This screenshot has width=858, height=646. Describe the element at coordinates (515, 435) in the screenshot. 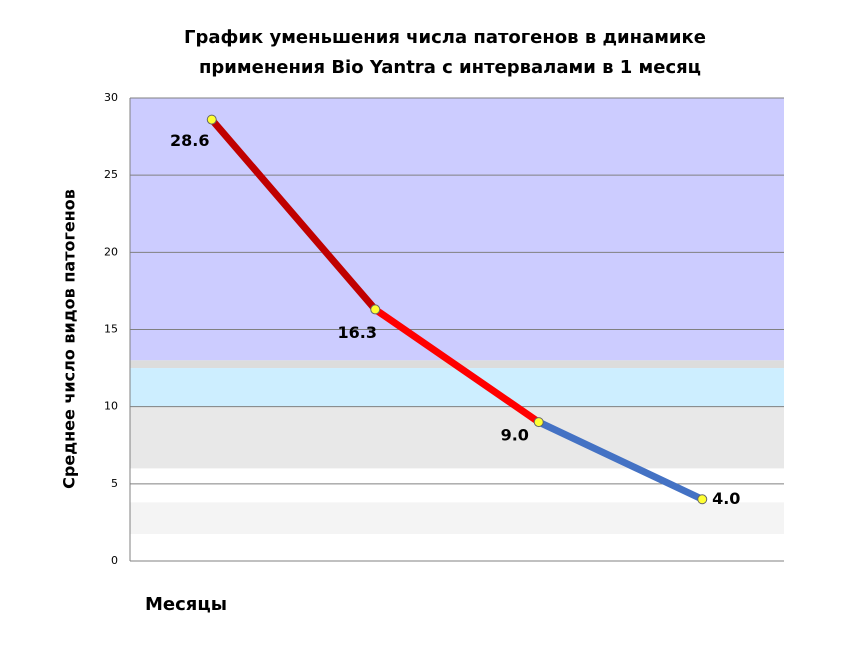

I see `data-label: 9.0` at that location.